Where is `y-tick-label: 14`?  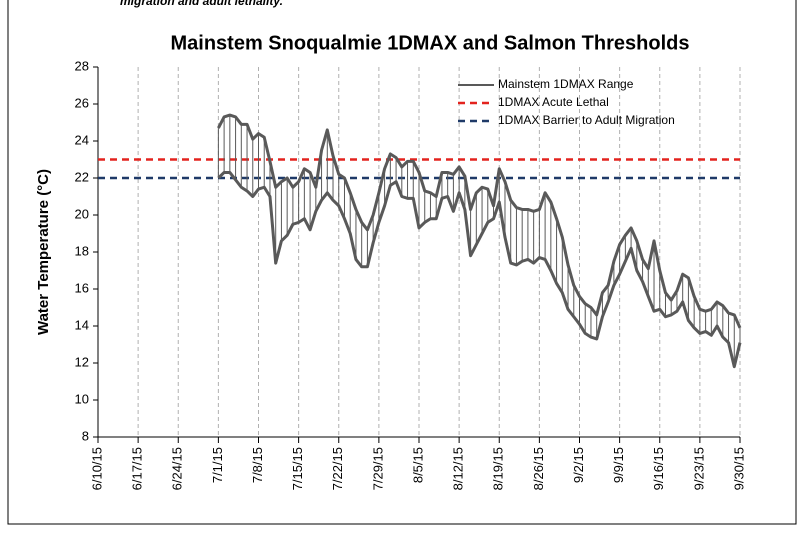 y-tick-label: 14 is located at coordinates (82, 324).